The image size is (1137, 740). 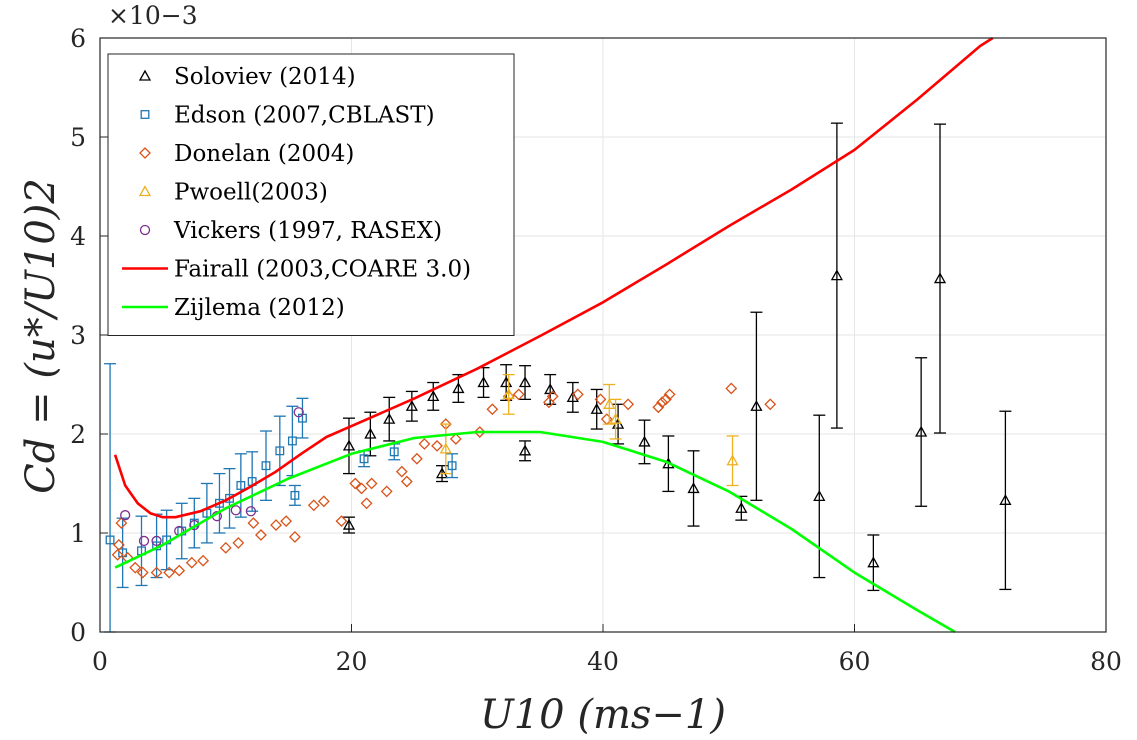 I want to click on y-tick-label: 1, so click(x=78, y=533).